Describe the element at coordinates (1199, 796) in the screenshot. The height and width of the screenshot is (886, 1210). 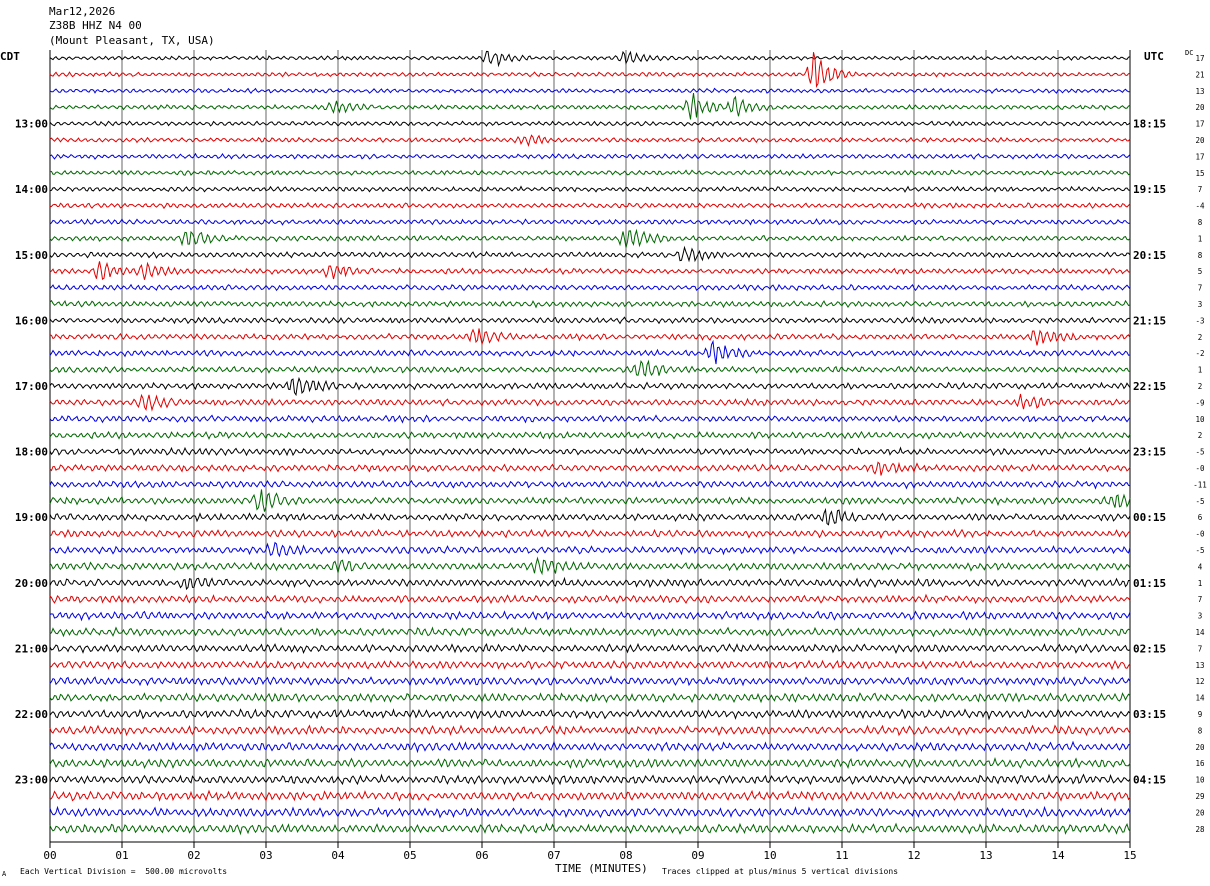
I see `dc-offset-label: 29` at that location.